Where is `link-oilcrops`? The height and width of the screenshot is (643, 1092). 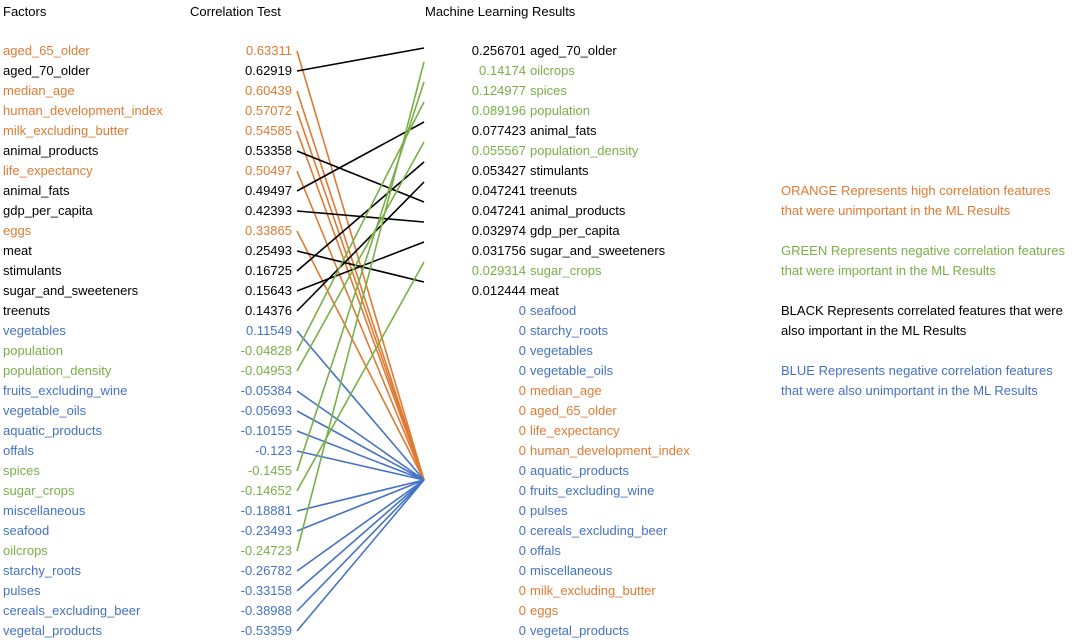
link-oilcrops is located at coordinates (360, 306).